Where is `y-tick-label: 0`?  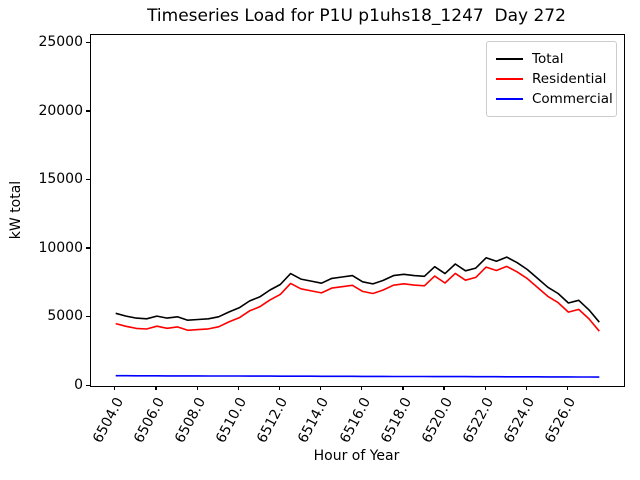
y-tick-label: 0 is located at coordinates (78, 385).